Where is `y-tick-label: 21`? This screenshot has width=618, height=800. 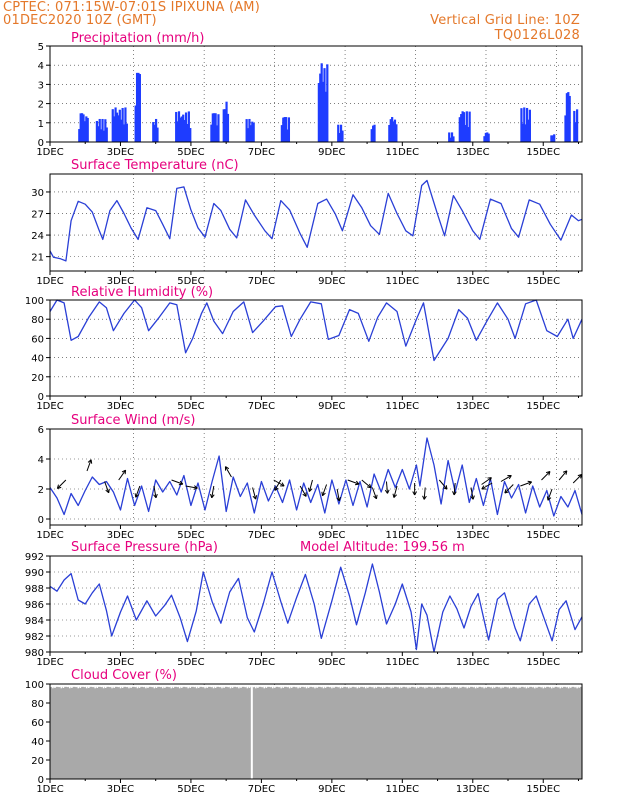
y-tick-label: 21 is located at coordinates (37, 258).